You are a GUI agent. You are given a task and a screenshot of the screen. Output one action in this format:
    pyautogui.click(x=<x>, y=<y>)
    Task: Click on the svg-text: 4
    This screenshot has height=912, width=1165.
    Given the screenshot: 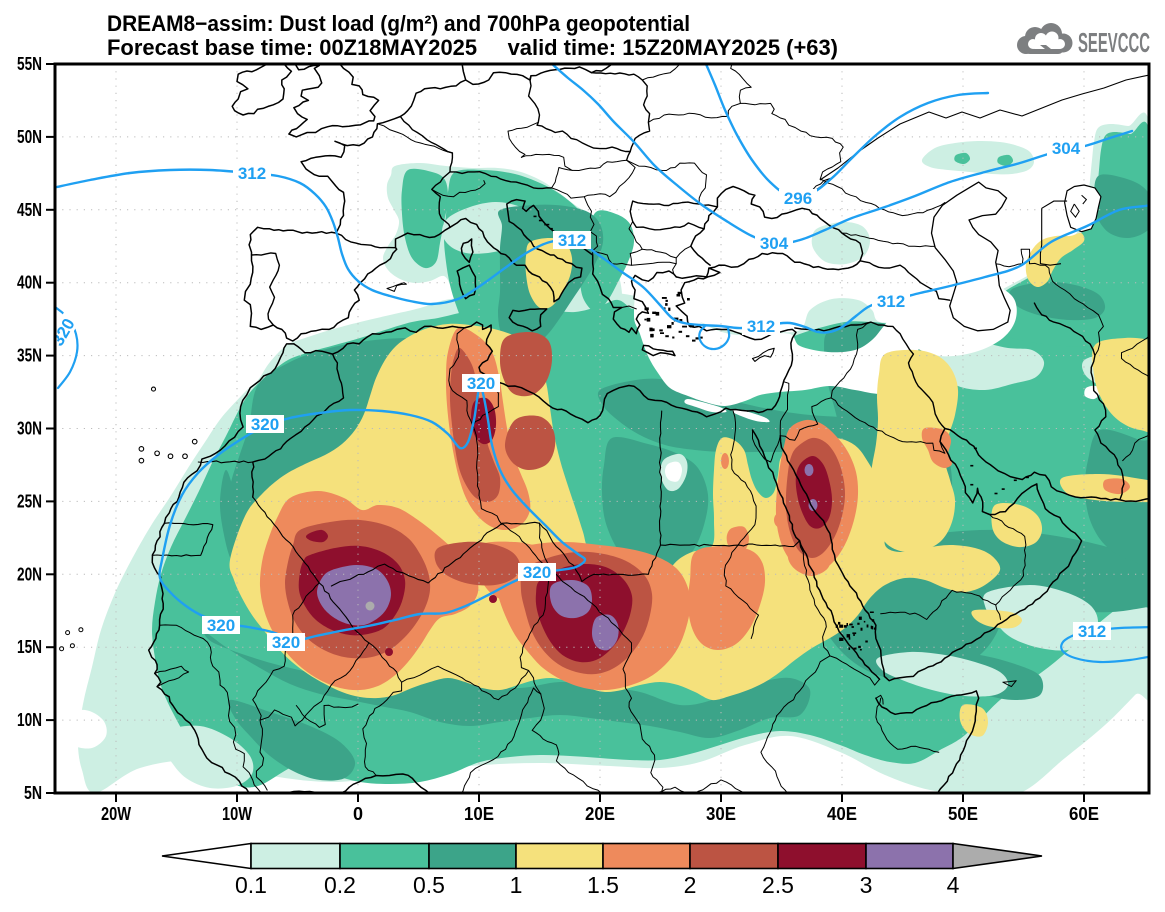 What is the action you would take?
    pyautogui.click(x=953, y=885)
    